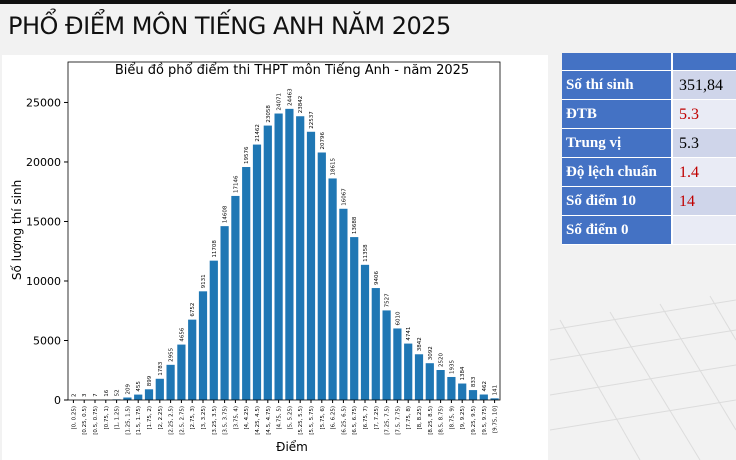  I want to click on table-row: Số thí sinh 351,84, so click(649, 85).